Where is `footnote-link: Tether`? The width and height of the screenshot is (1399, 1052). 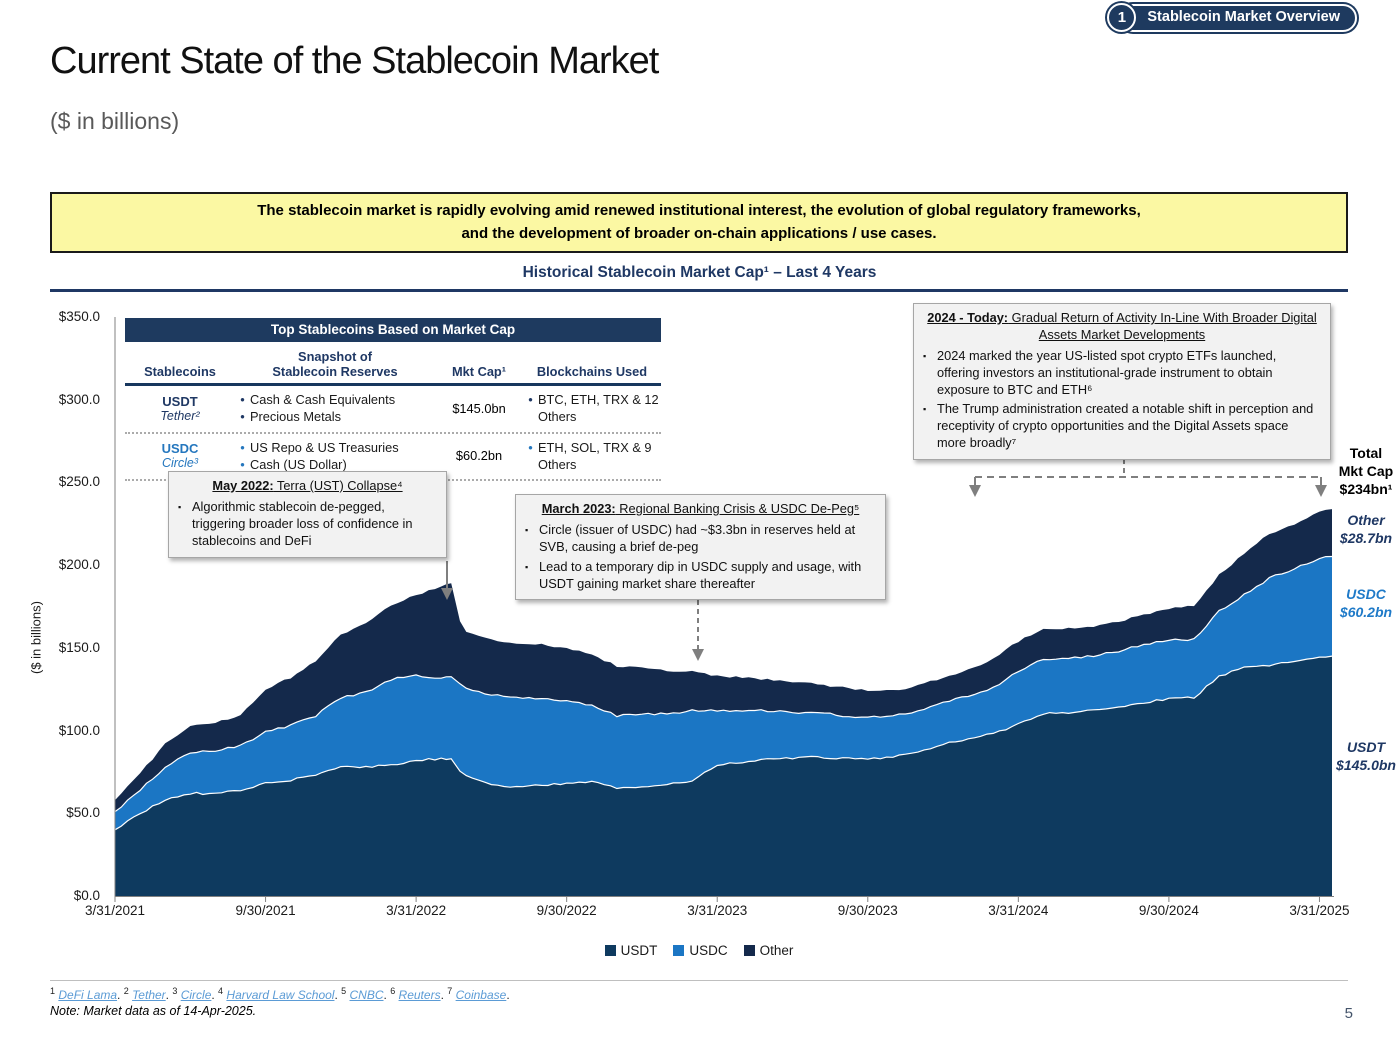 footnote-link: Tether is located at coordinates (149, 995).